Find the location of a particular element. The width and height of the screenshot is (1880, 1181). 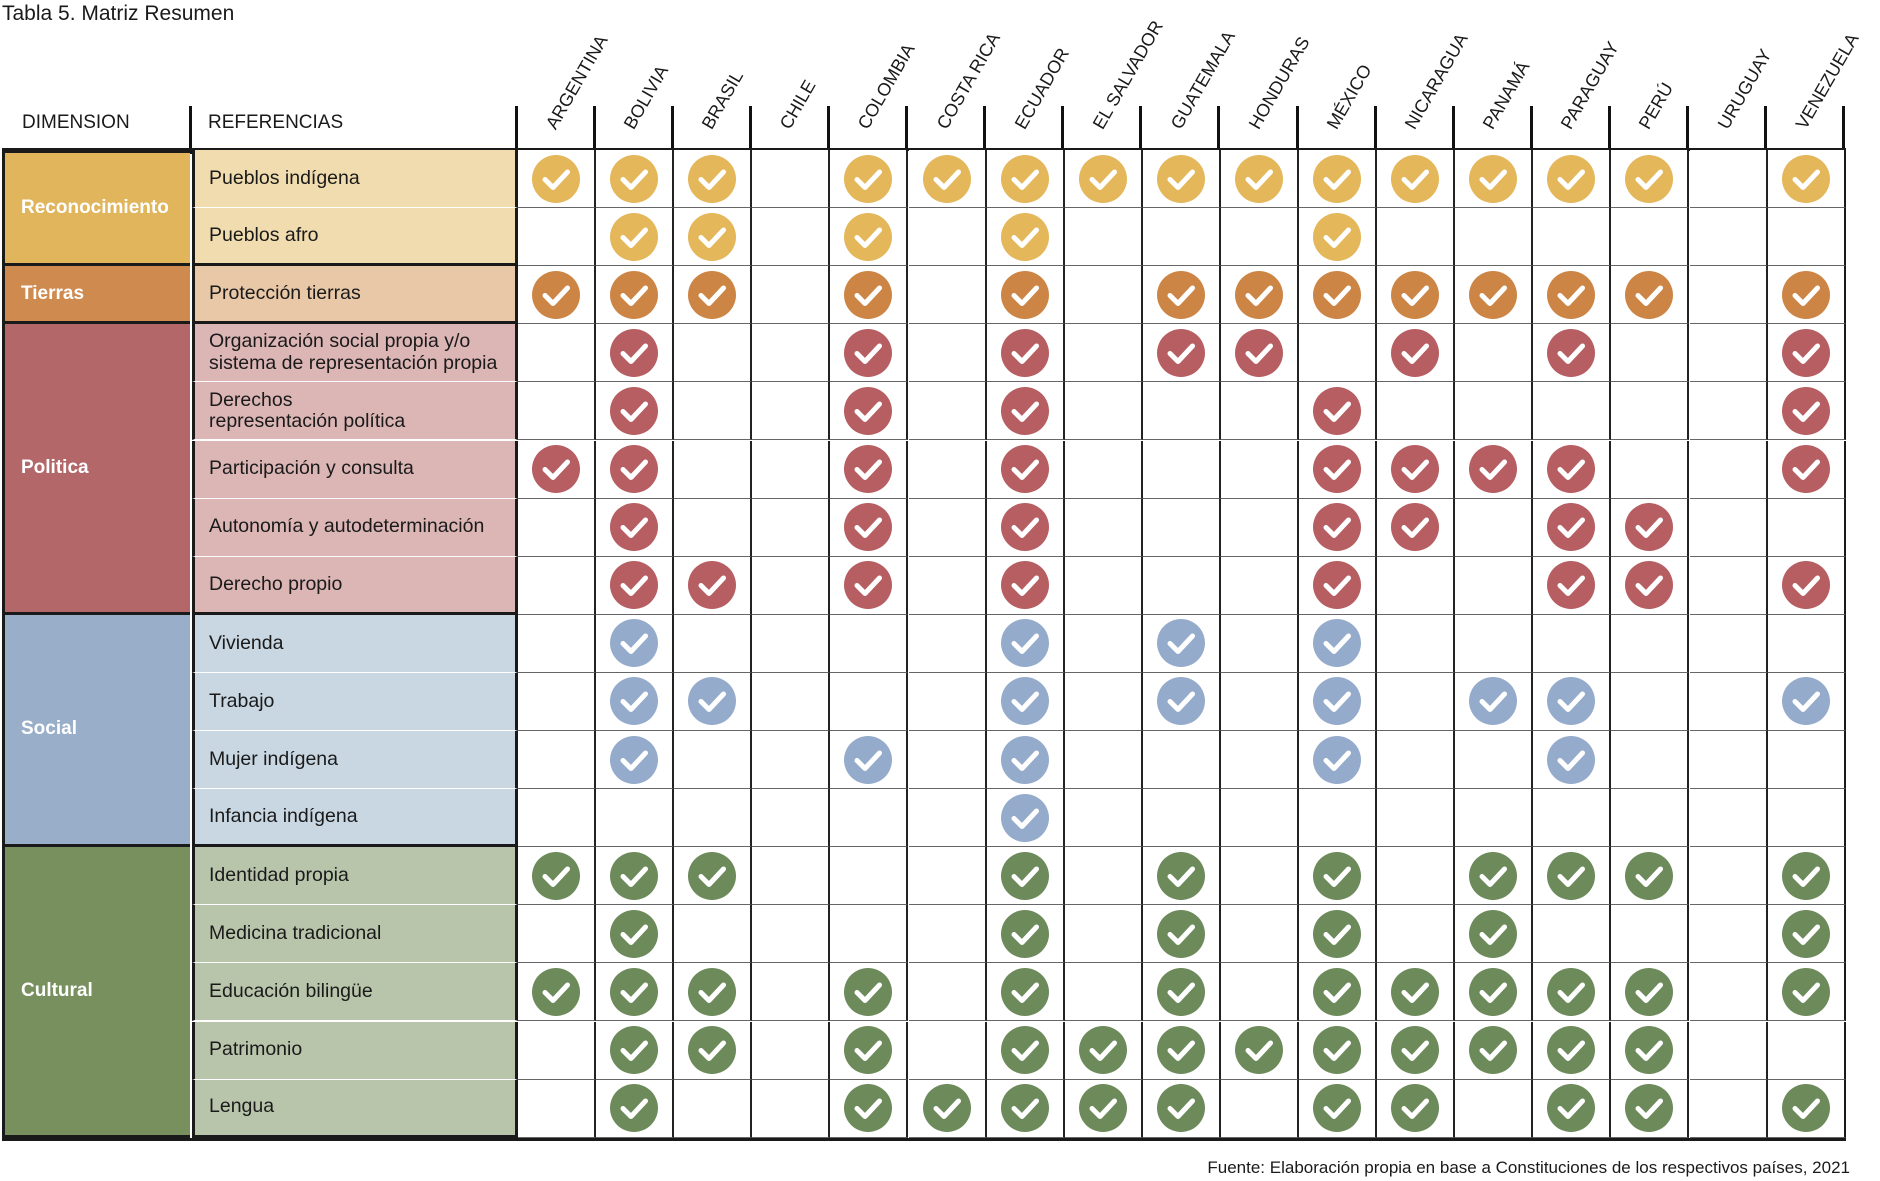

dimension-label: Social is located at coordinates (96, 731).